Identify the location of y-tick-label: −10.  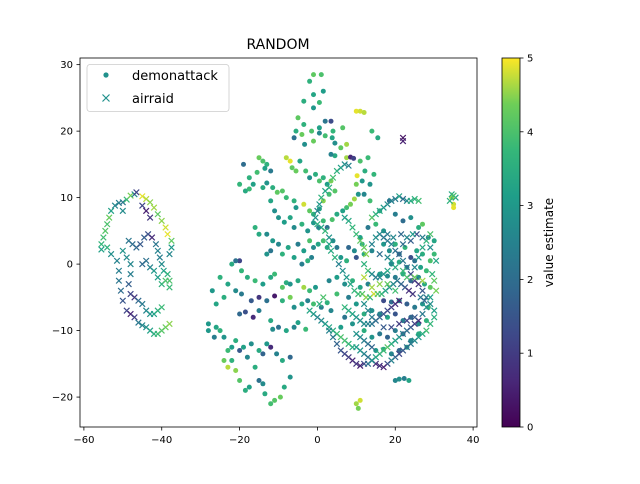
(62, 331).